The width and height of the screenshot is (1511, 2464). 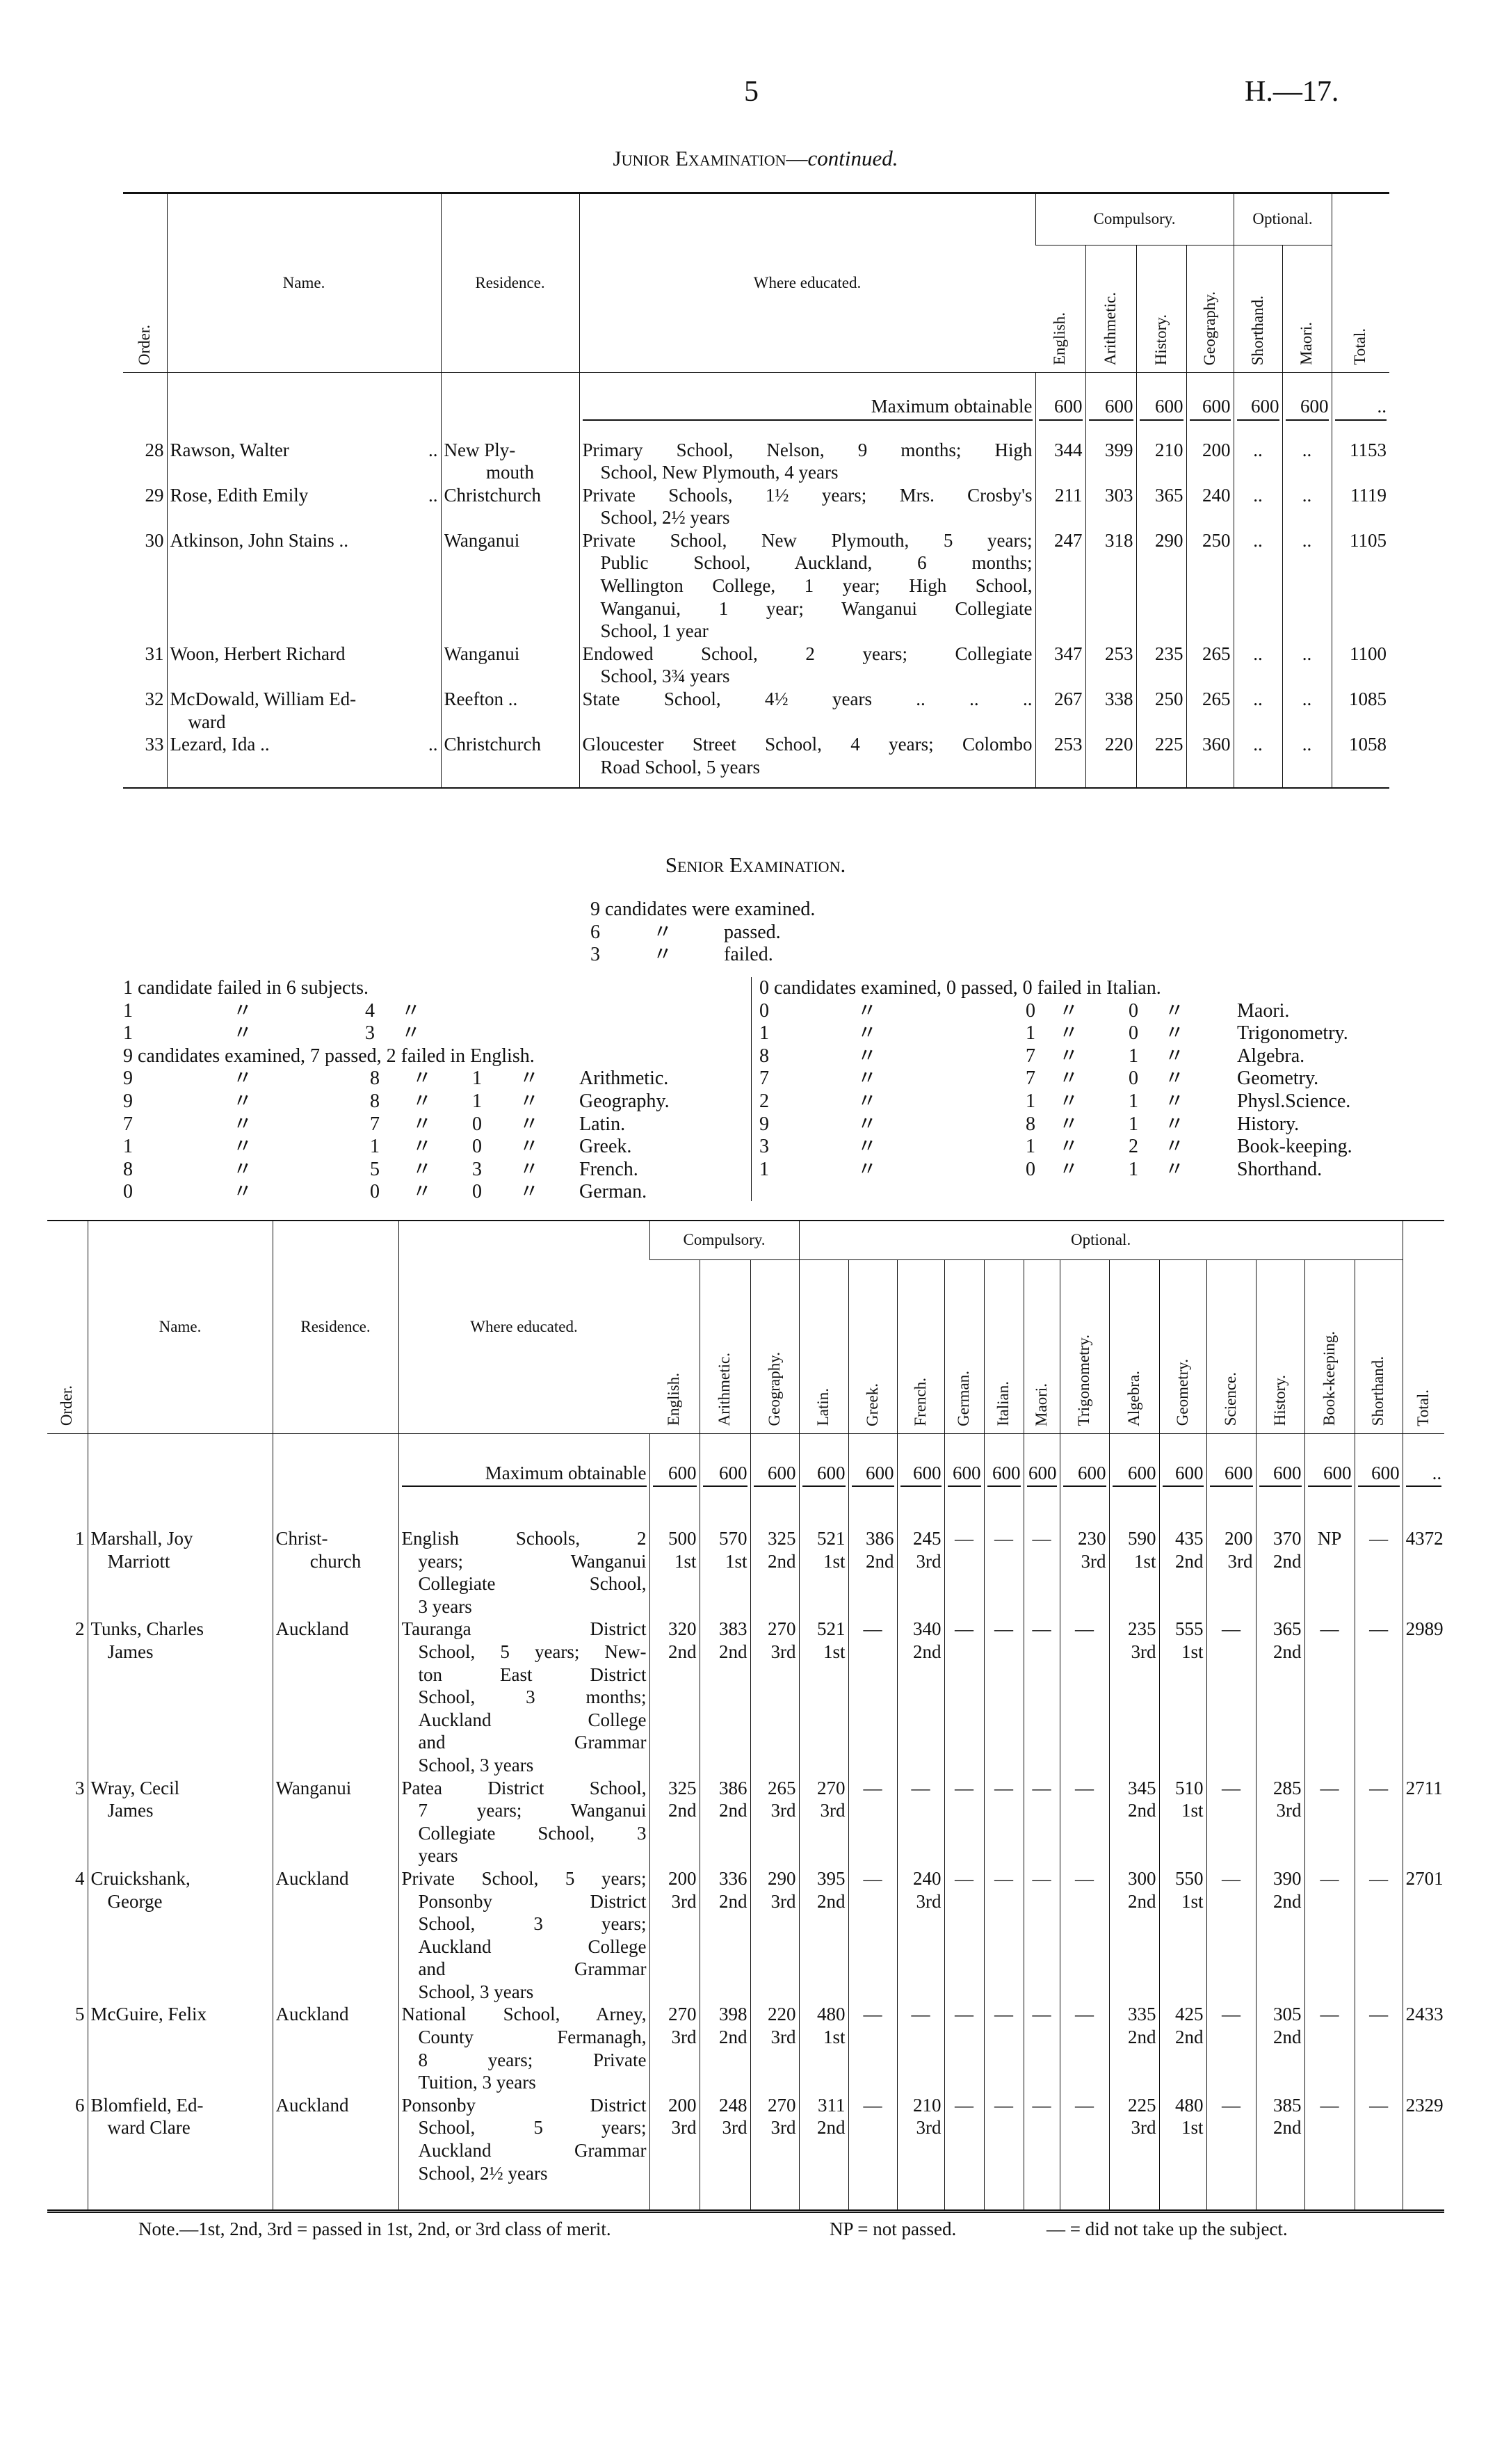 What do you see at coordinates (1069, 495) in the screenshot?
I see `score-value: 211` at bounding box center [1069, 495].